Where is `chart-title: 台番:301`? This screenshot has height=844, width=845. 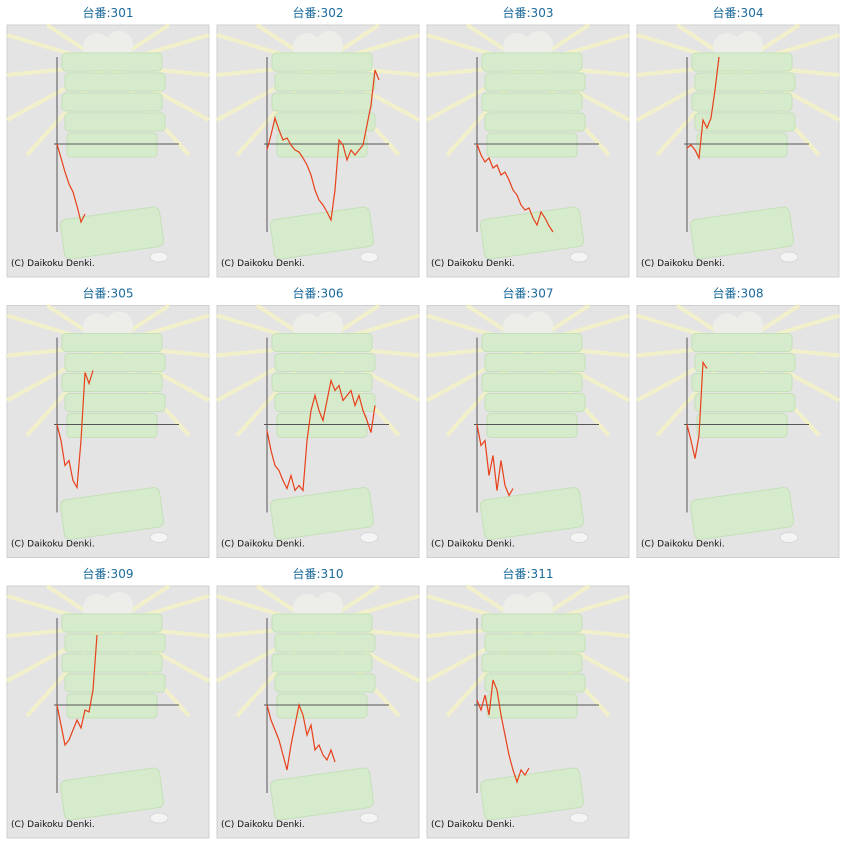 chart-title: 台番:301 is located at coordinates (108, 12).